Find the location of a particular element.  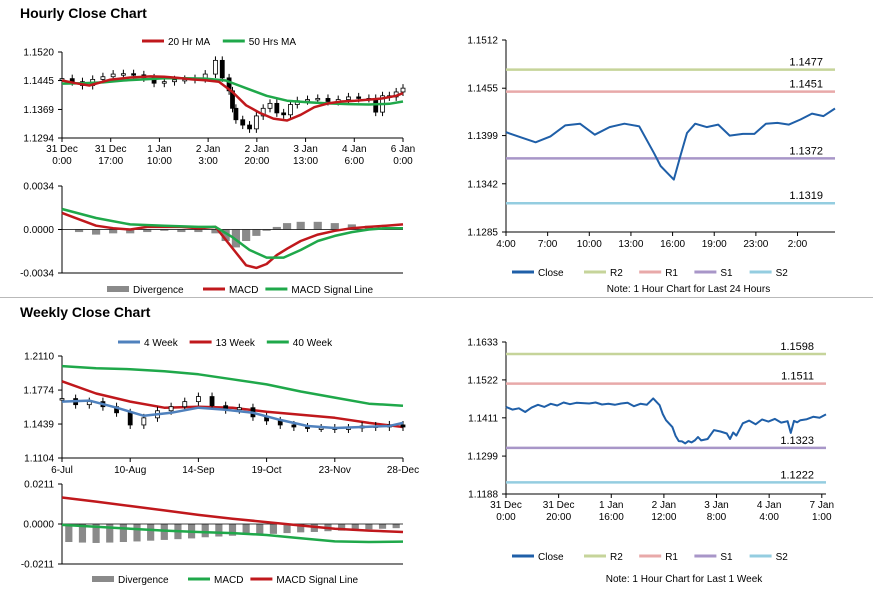

x-tick-label: 3 Jan is located at coordinates (716, 505).